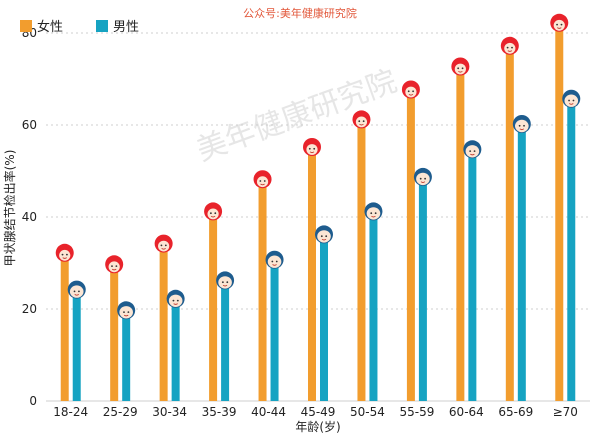 The width and height of the screenshot is (600, 438). Describe the element at coordinates (102, 26) in the screenshot. I see `legend-male-swatch` at that location.